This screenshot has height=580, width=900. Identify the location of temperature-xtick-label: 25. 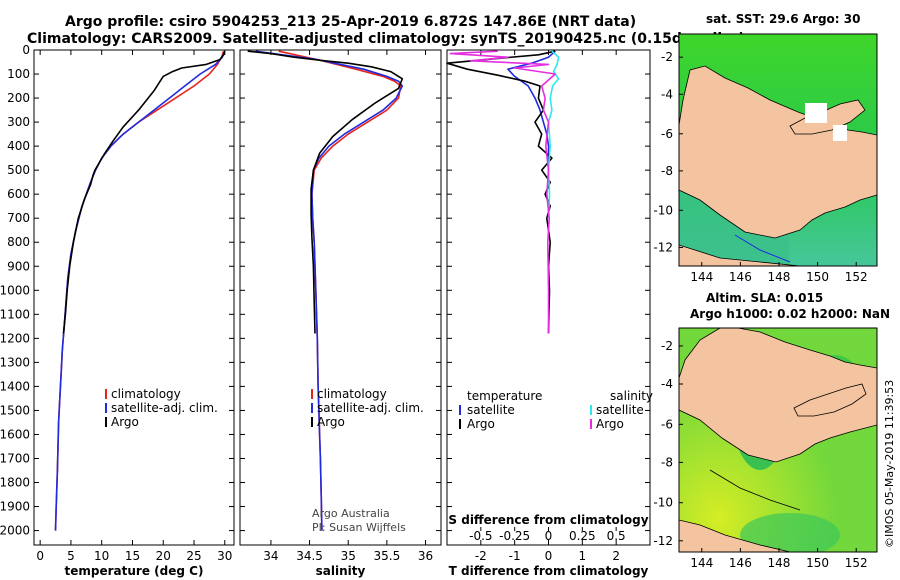
(193, 556).